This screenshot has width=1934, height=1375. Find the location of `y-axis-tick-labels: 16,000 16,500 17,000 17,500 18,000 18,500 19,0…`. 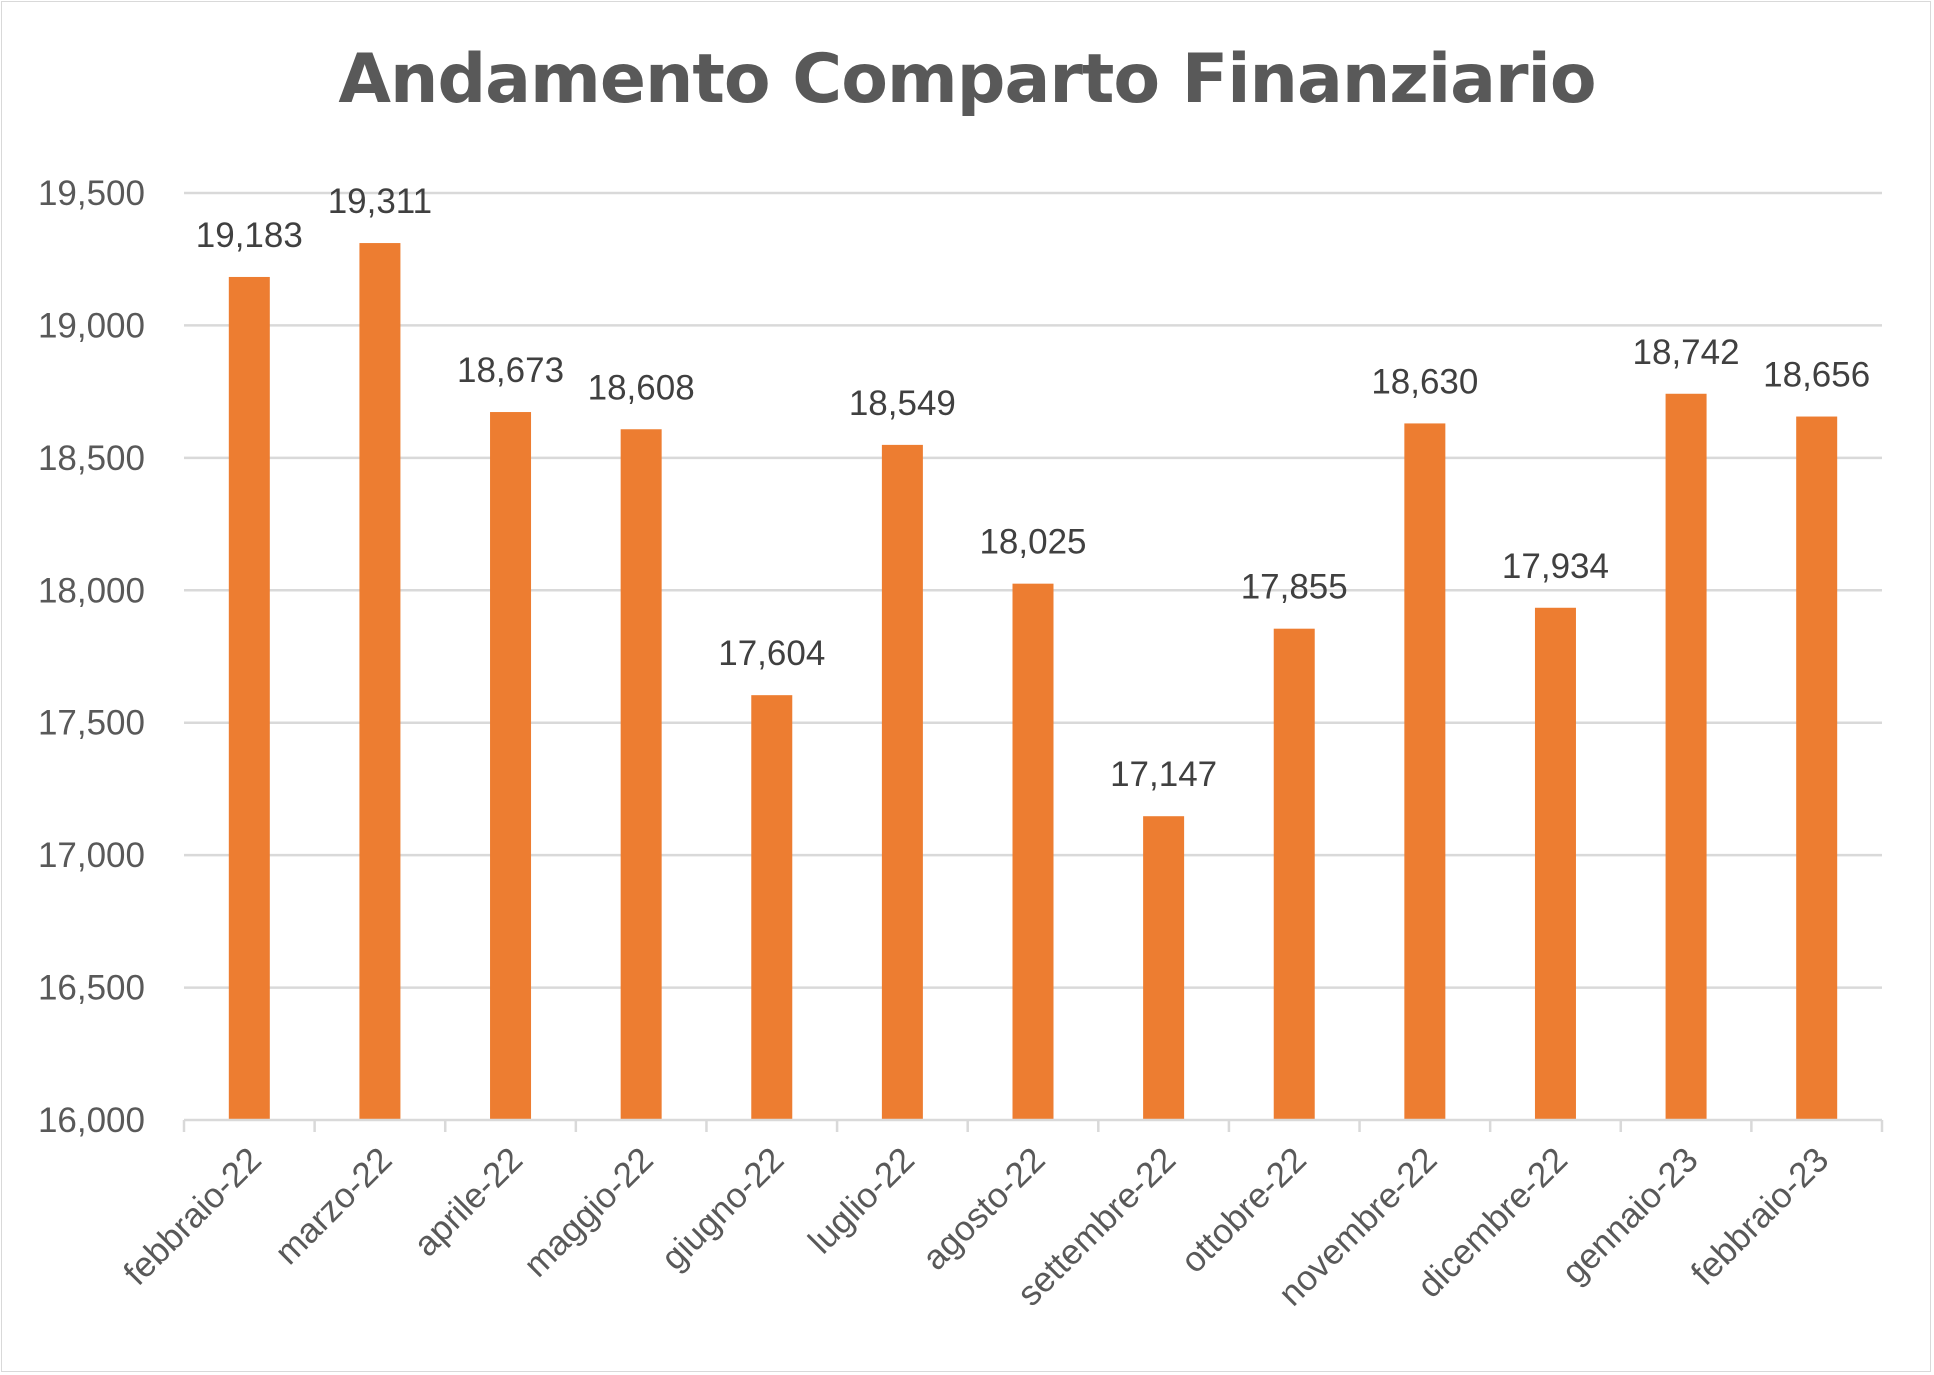

y-axis-tick-labels: 16,000 16,500 17,000 17,500 18,000 18,500 19,0… is located at coordinates (91, 657).